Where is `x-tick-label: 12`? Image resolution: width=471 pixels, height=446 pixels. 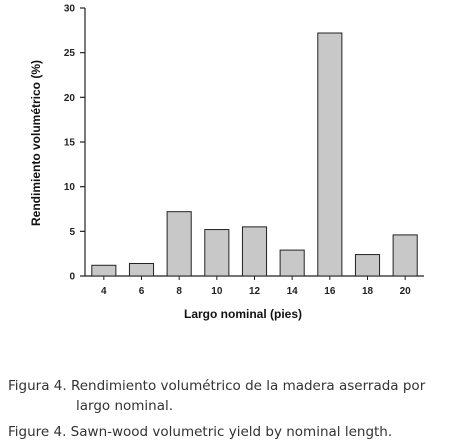
x-tick-label: 12 is located at coordinates (255, 291).